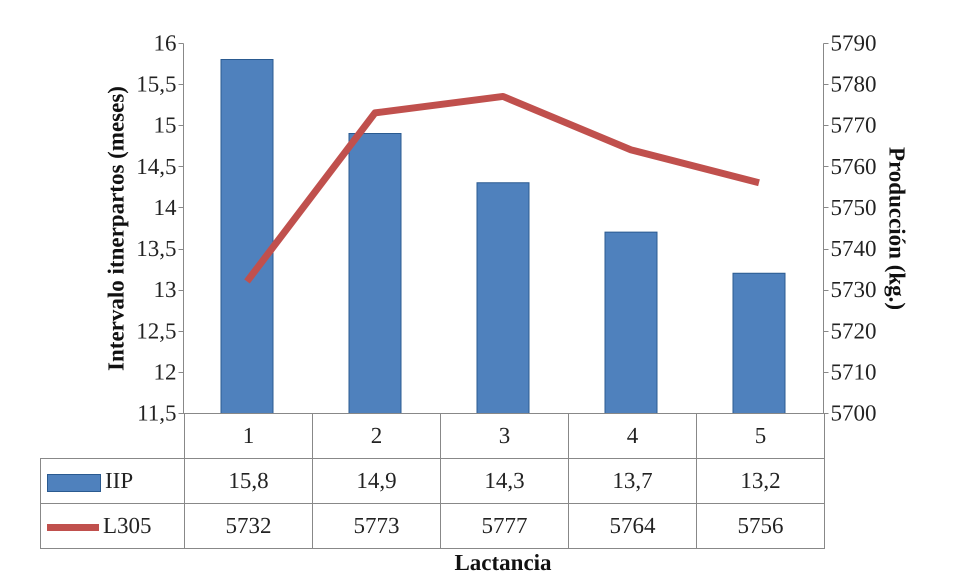 This screenshot has height=583, width=956. I want to click on data-label: 5777, so click(504, 526).